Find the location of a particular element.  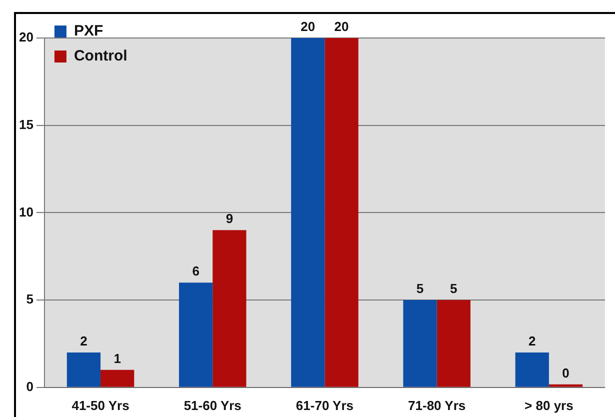

x-tick-label: 61-70 Yrs is located at coordinates (325, 405).